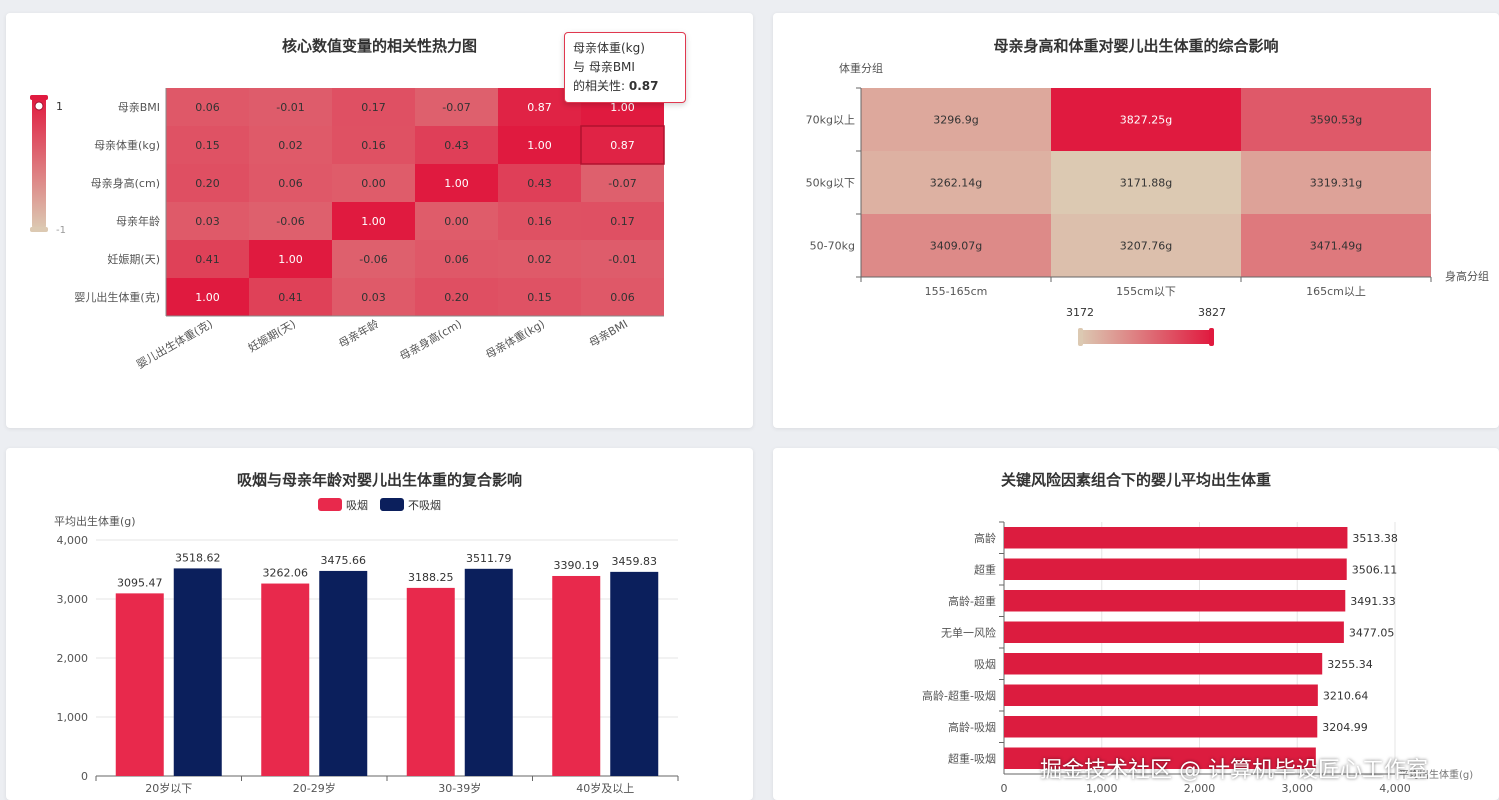  What do you see at coordinates (1298, 788) in the screenshot?
I see `bar-x-tick-label: 3,000` at bounding box center [1298, 788].